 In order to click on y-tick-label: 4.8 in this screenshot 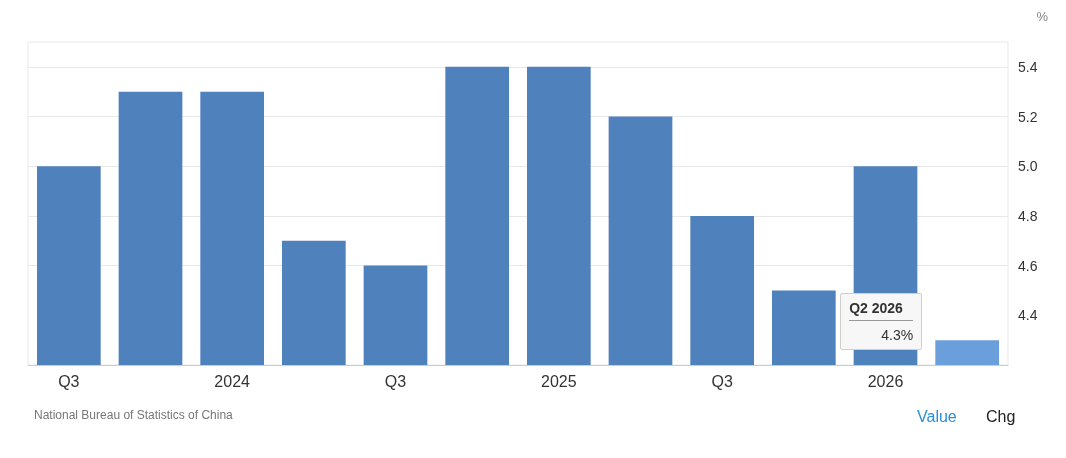, I will do `click(1028, 215)`.